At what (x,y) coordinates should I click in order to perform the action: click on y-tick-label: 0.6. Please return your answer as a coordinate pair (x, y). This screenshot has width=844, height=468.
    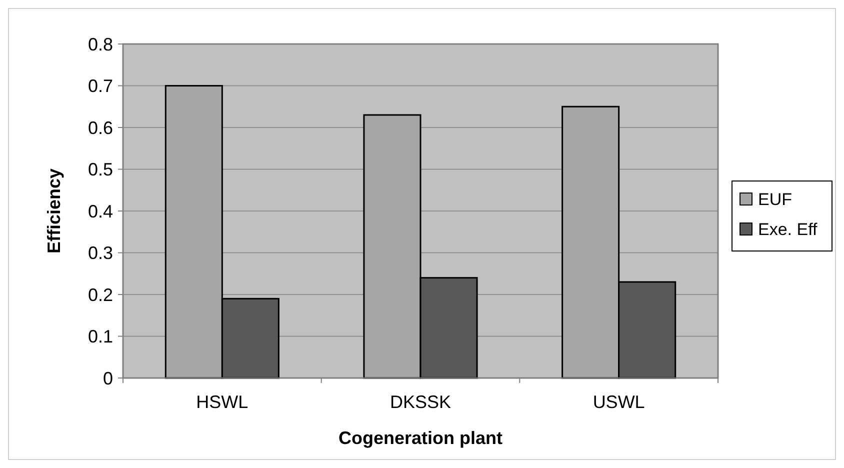
    Looking at the image, I should click on (100, 128).